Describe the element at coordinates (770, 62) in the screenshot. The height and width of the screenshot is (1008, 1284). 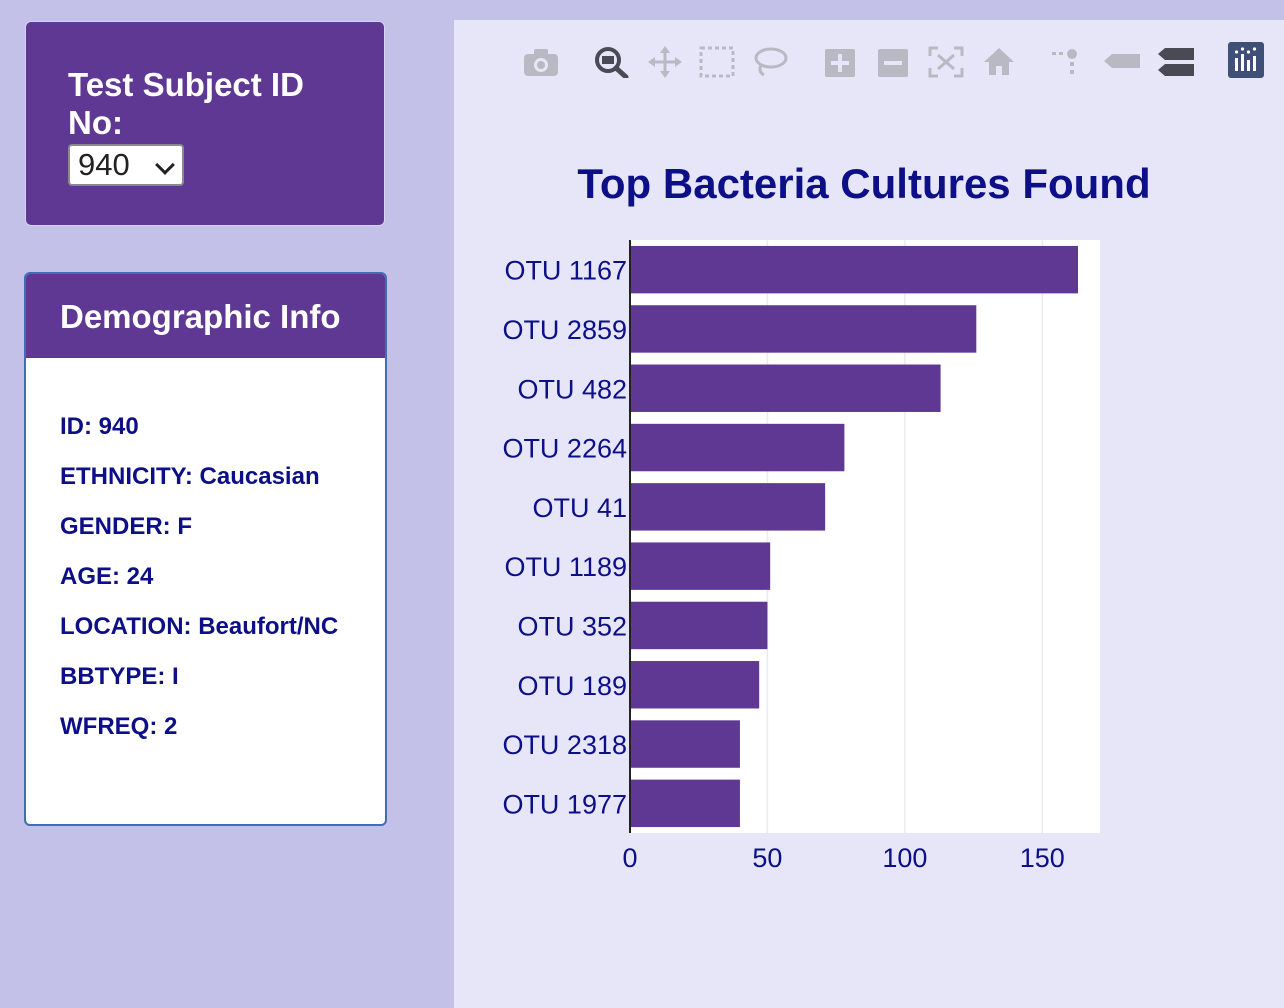
I see `lasso-select-icon` at that location.